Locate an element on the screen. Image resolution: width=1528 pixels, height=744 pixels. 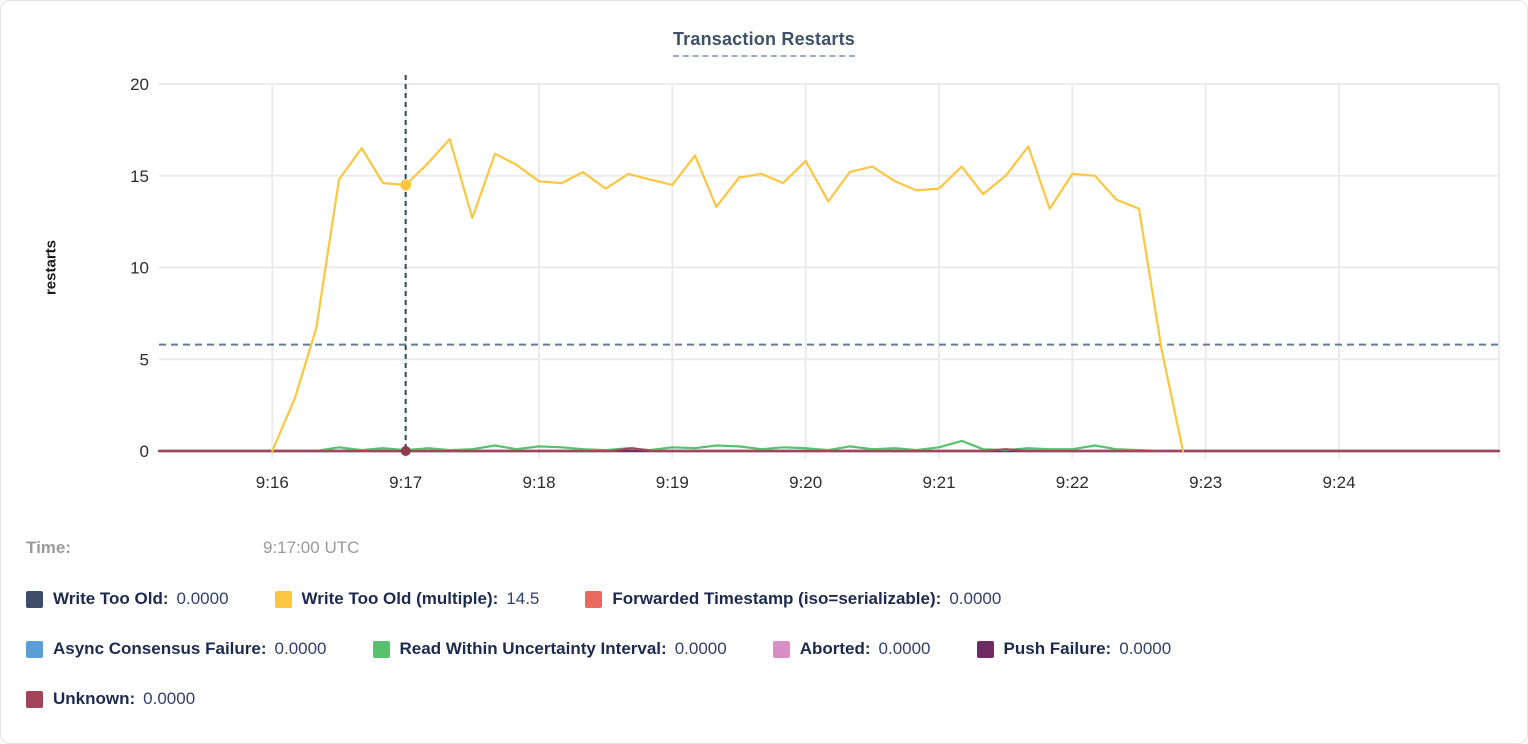
chart-title-link: Transaction Restarts is located at coordinates (764, 43).